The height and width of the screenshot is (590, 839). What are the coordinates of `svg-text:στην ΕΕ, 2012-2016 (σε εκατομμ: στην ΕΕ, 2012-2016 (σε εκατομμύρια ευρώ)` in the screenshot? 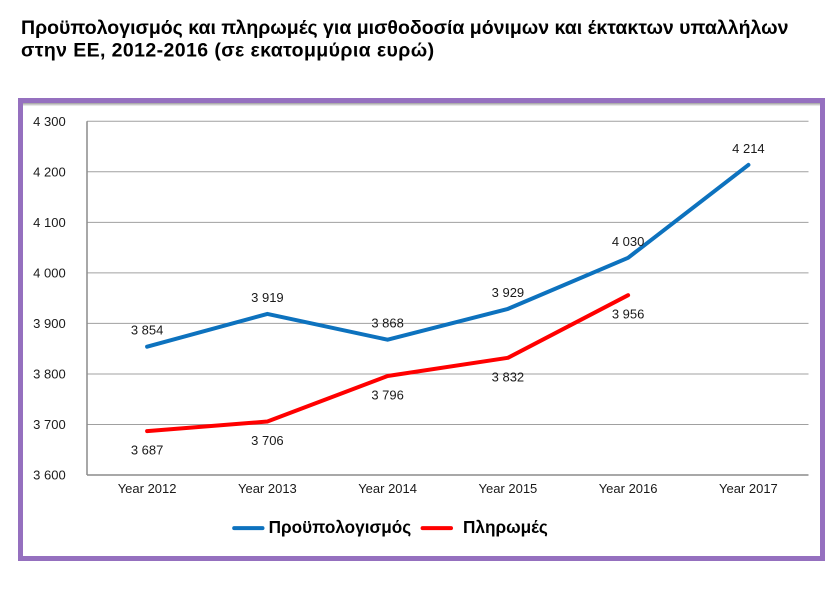 It's located at (228, 51).